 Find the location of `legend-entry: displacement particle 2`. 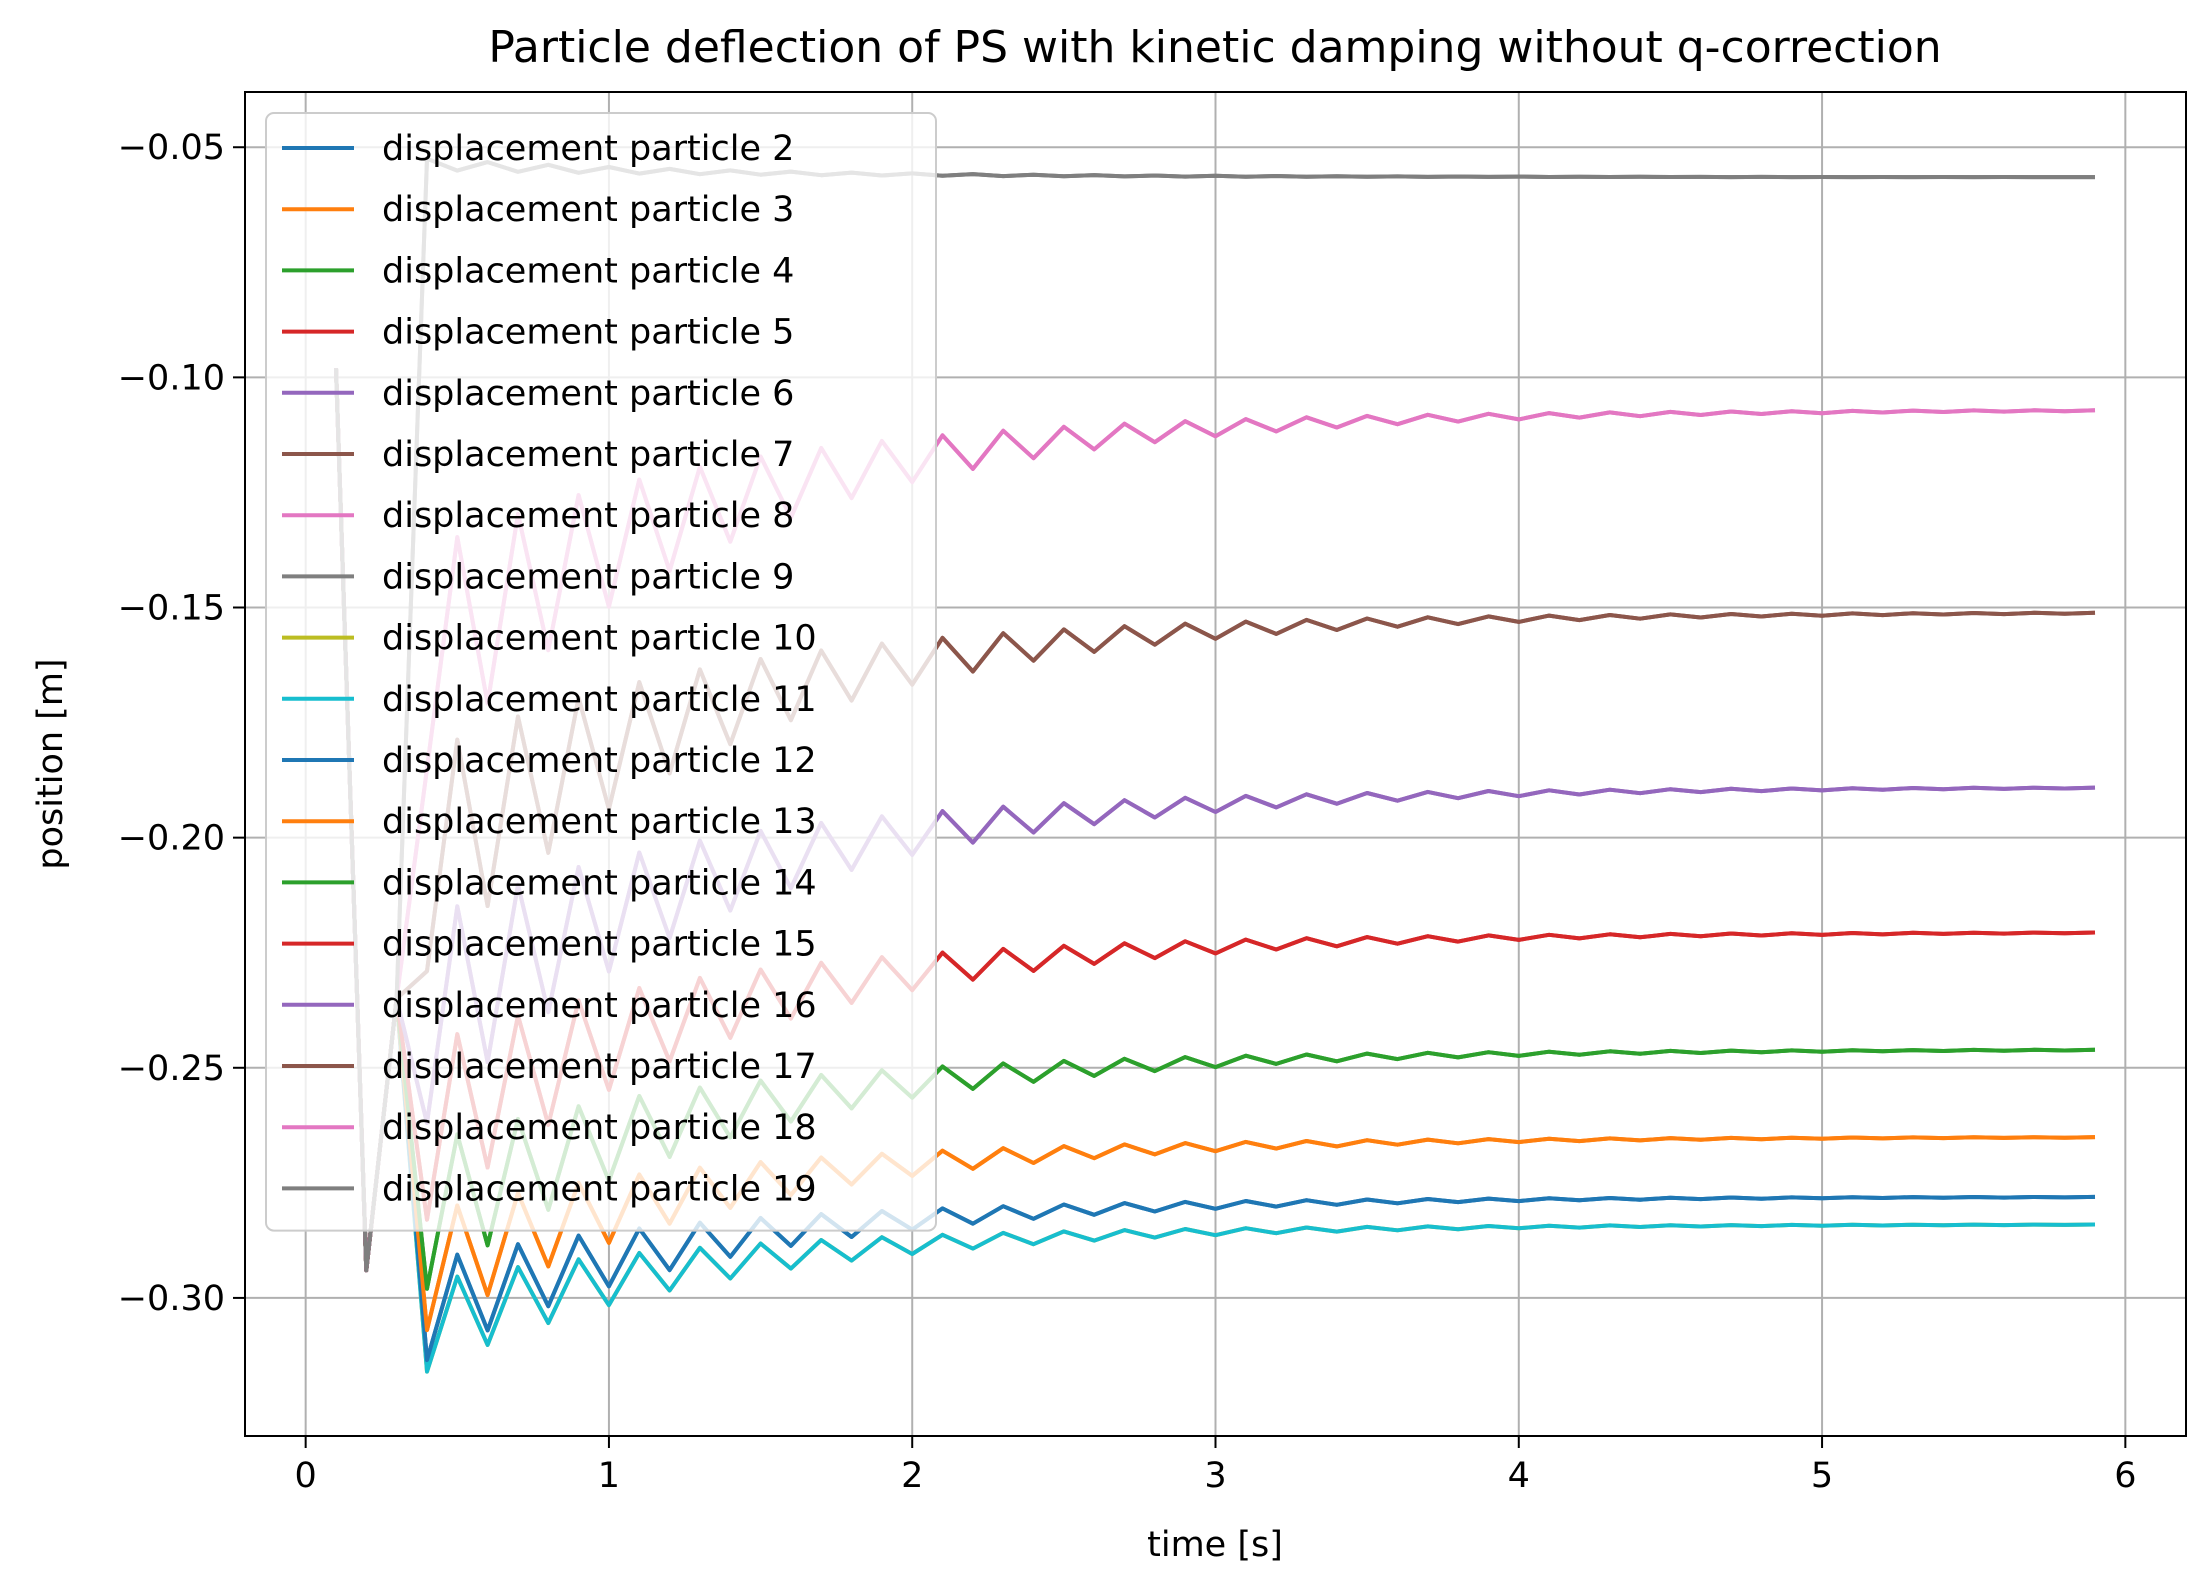

legend-entry: displacement particle 2 is located at coordinates (588, 149).